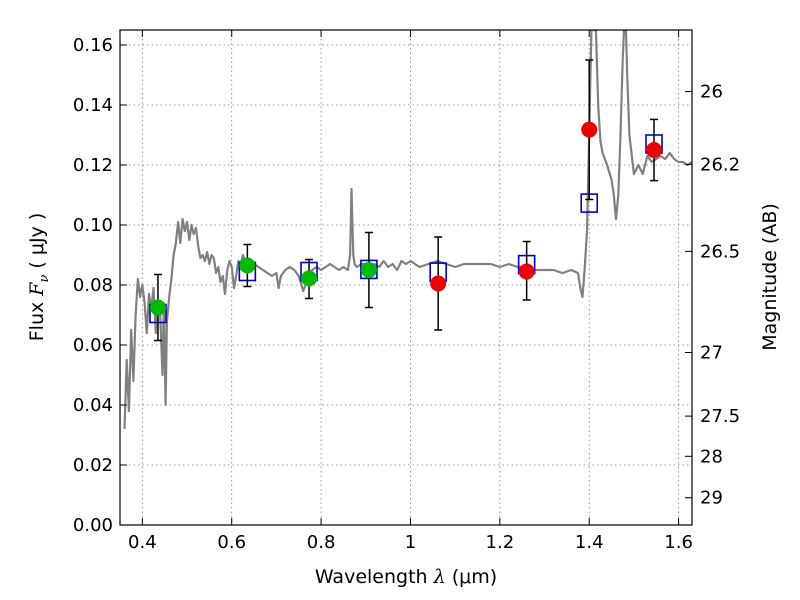  I want to click on y2-tick-label: 26.2, so click(720, 164).